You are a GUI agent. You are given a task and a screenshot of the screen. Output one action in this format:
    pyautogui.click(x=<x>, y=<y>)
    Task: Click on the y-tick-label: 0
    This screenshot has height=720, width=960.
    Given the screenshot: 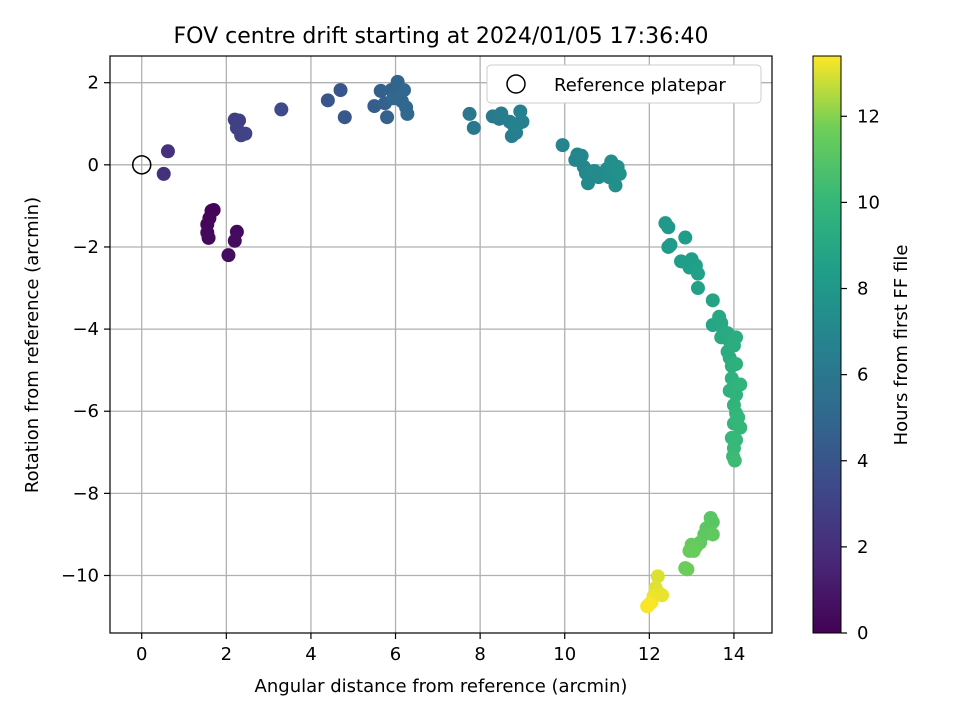 What is the action you would take?
    pyautogui.click(x=93, y=165)
    